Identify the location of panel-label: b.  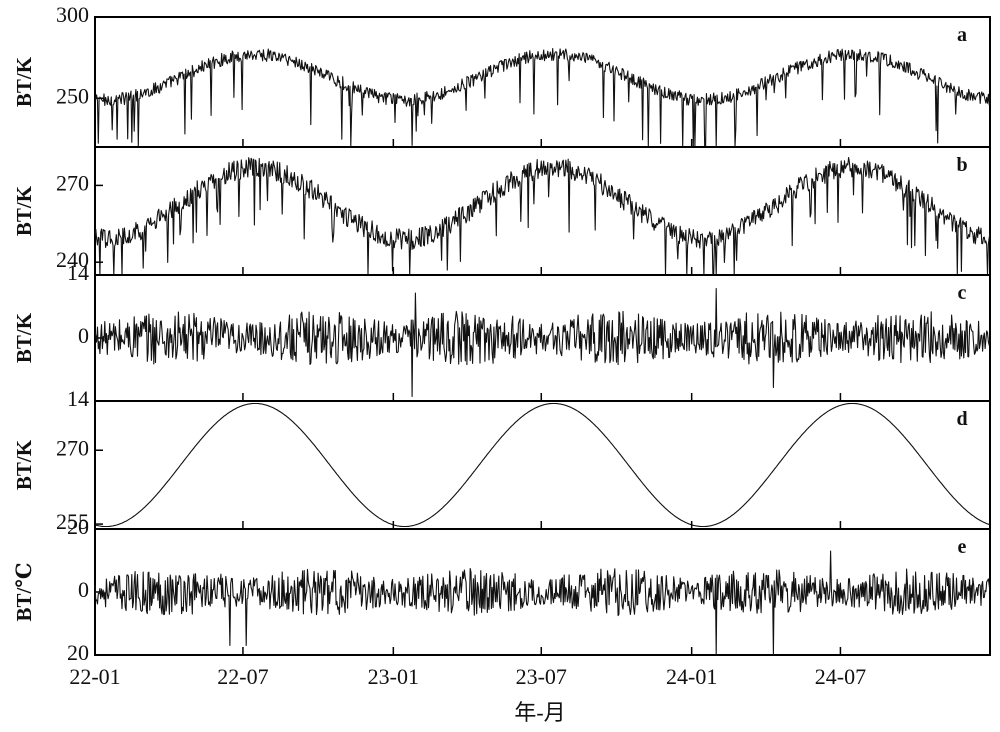
(961, 165).